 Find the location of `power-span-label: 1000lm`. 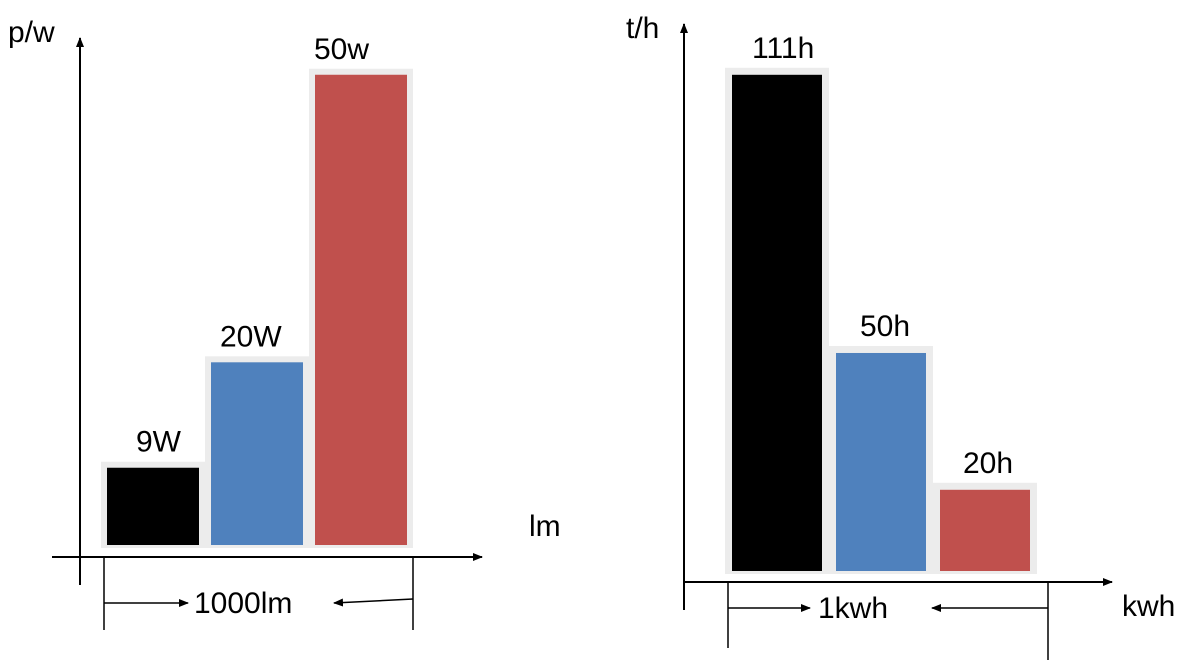

power-span-label: 1000lm is located at coordinates (243, 603).